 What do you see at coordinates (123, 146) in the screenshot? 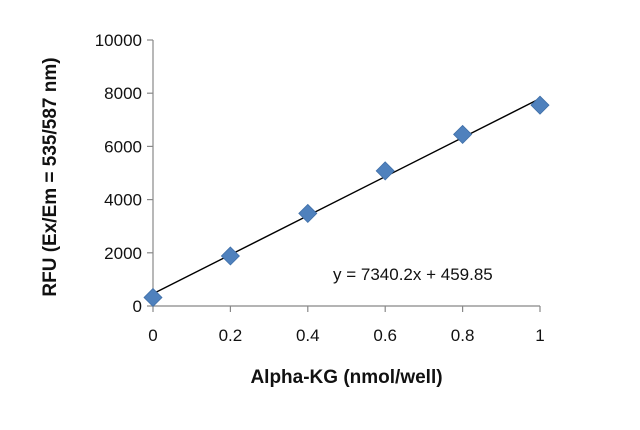
I see `y-tick-label: 6000` at bounding box center [123, 146].